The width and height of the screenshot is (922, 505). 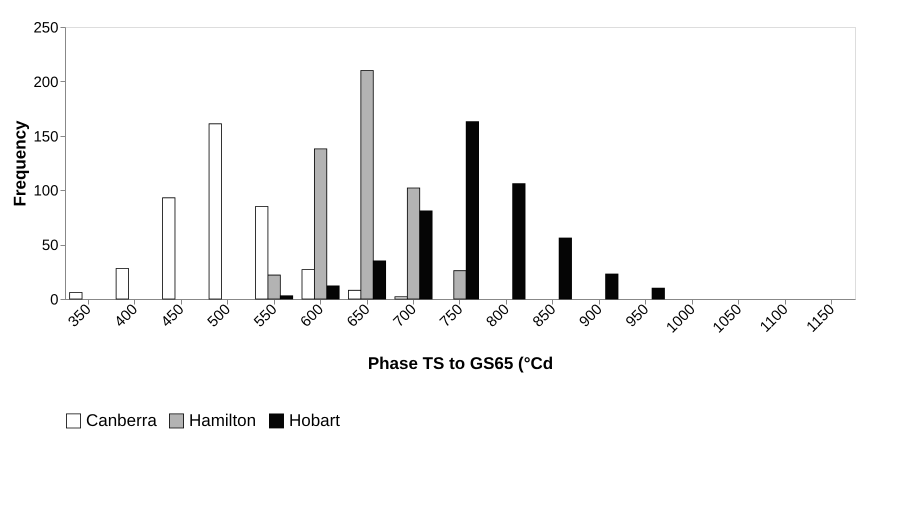 What do you see at coordinates (461, 363) in the screenshot?
I see `x-axis-title: Phase TS to GS65 (°Cd` at bounding box center [461, 363].